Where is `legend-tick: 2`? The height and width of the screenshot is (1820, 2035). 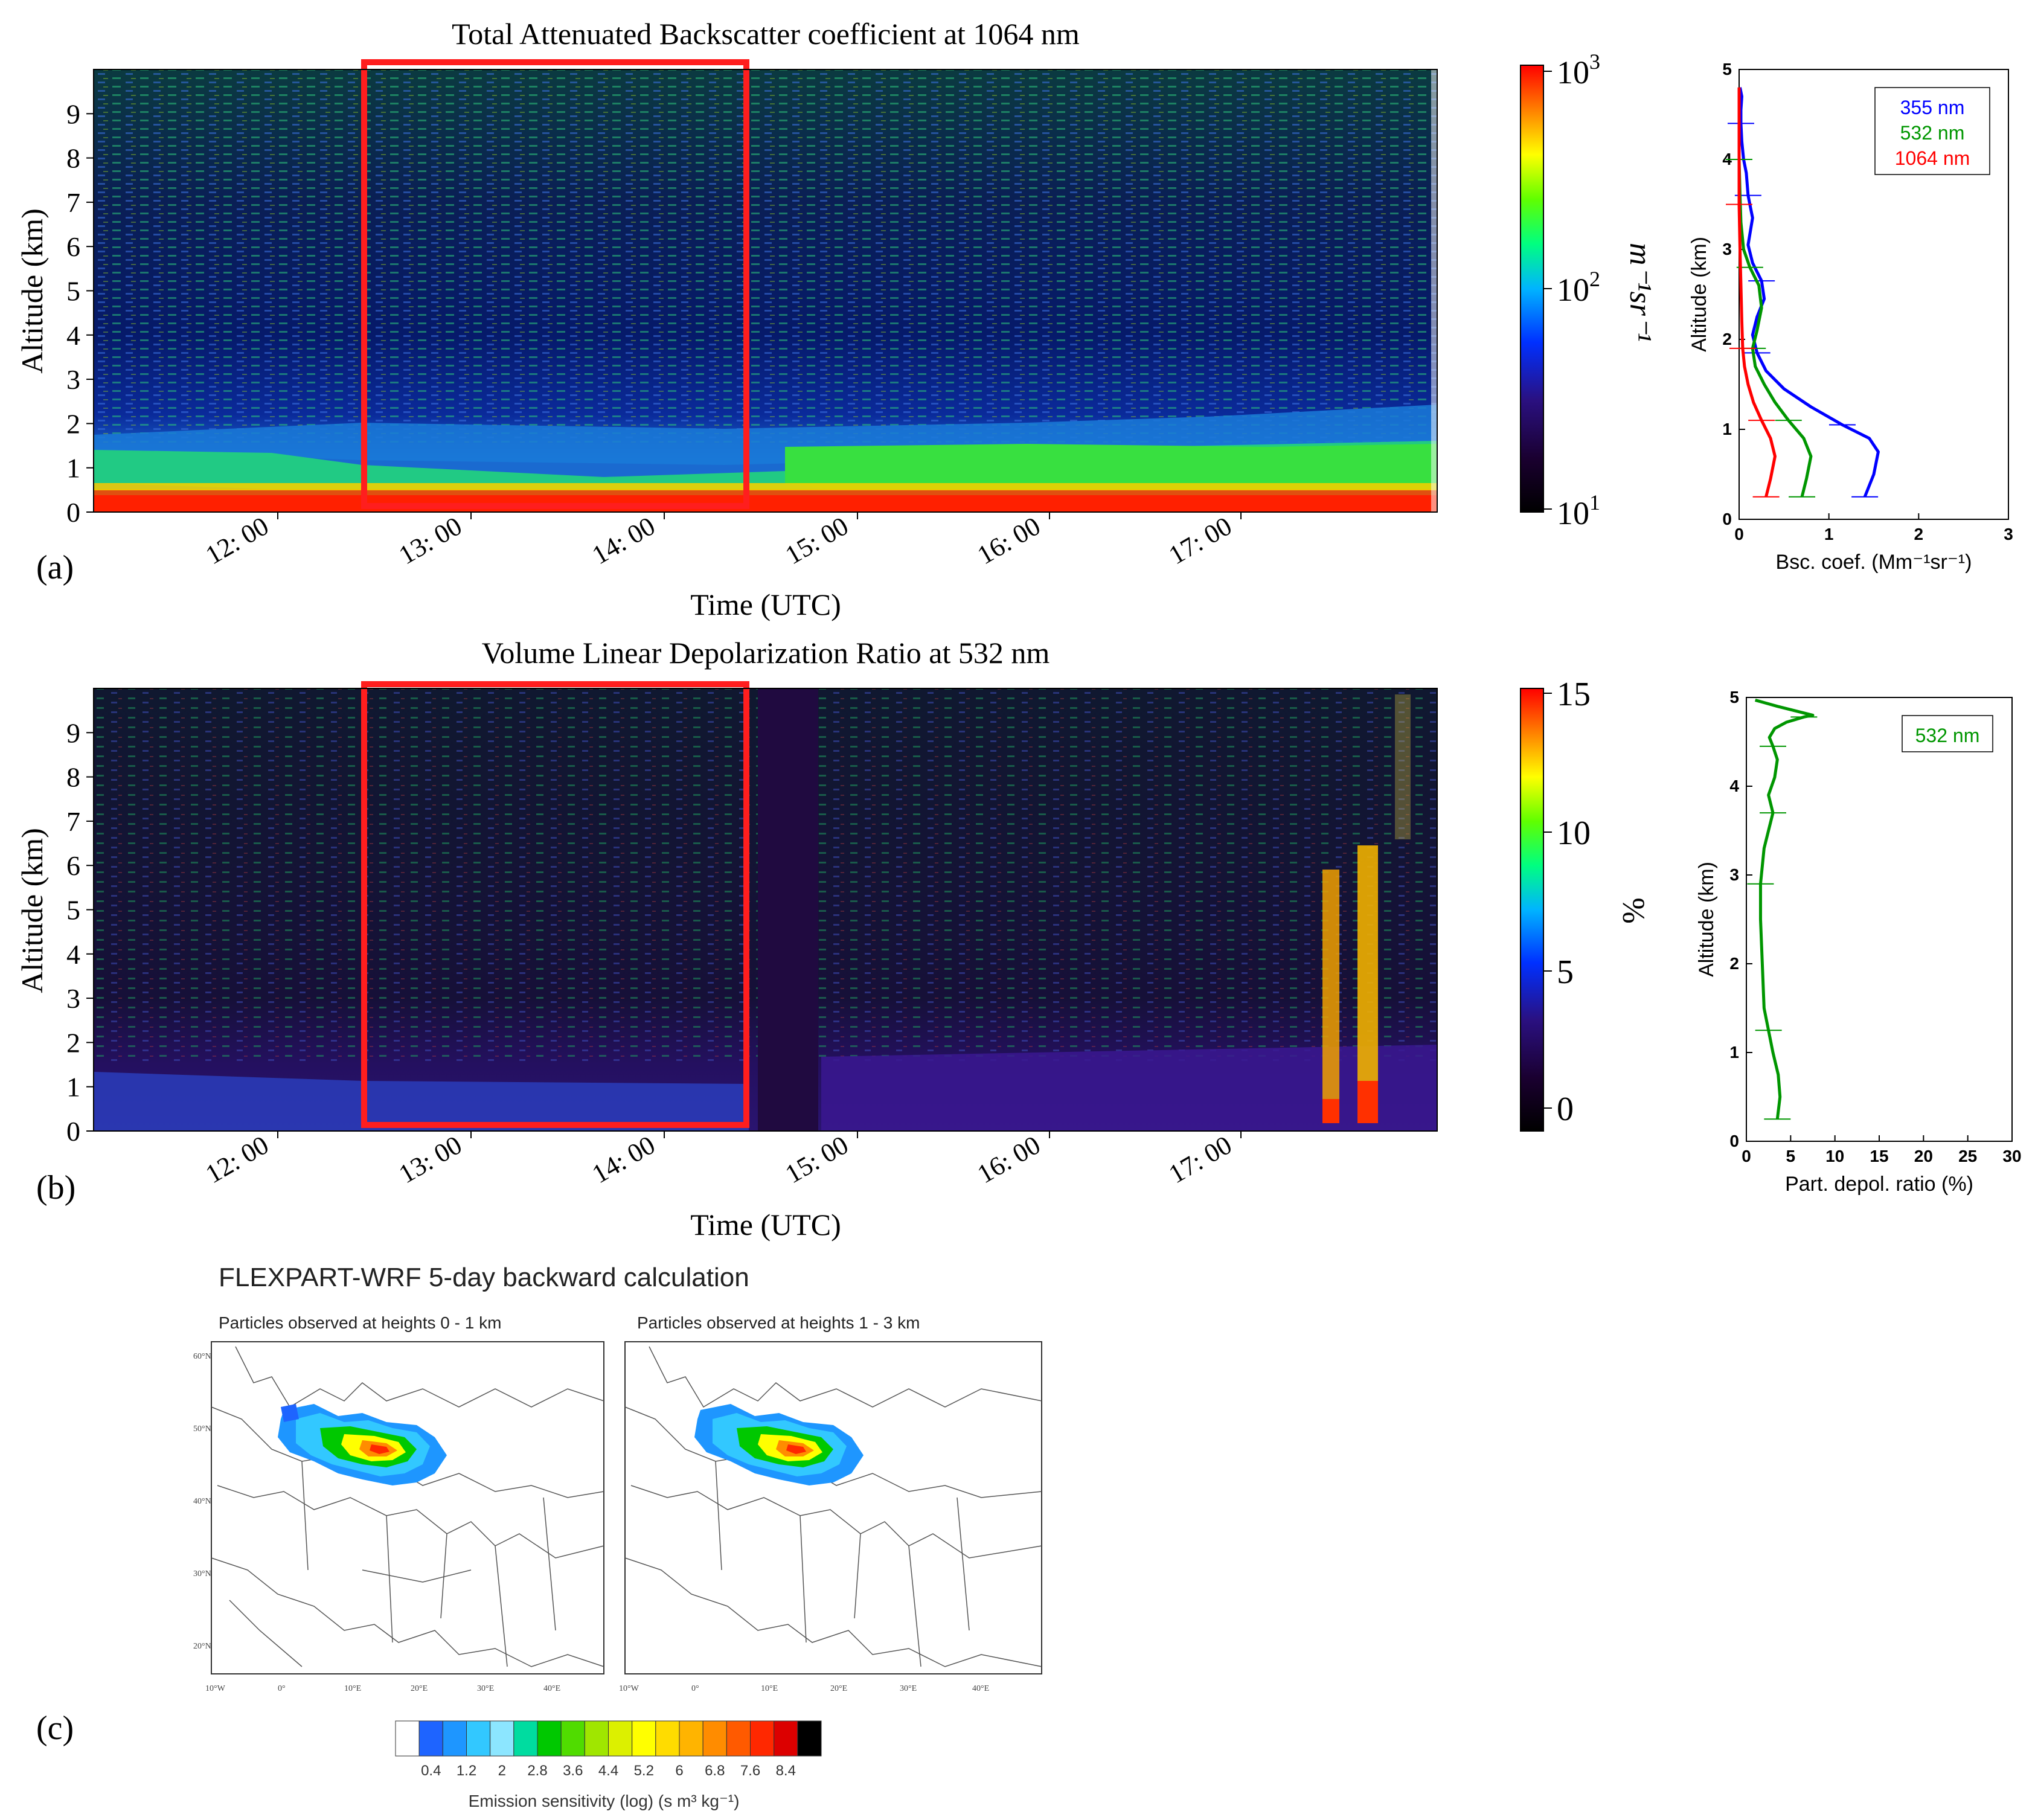
legend-tick: 2 is located at coordinates (502, 1771).